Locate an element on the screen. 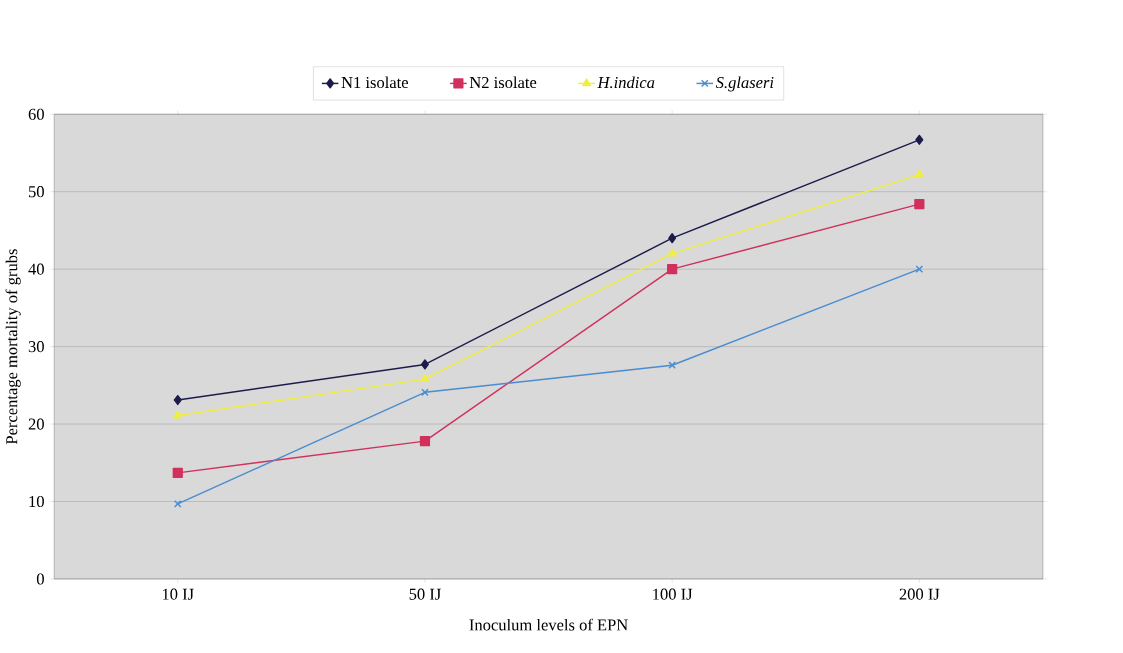  y-tick-label: 30 is located at coordinates (36, 346).